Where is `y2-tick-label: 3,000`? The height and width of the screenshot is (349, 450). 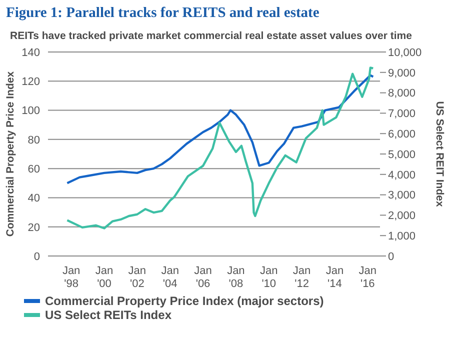 y2-tick-label: 3,000 is located at coordinates (402, 196).